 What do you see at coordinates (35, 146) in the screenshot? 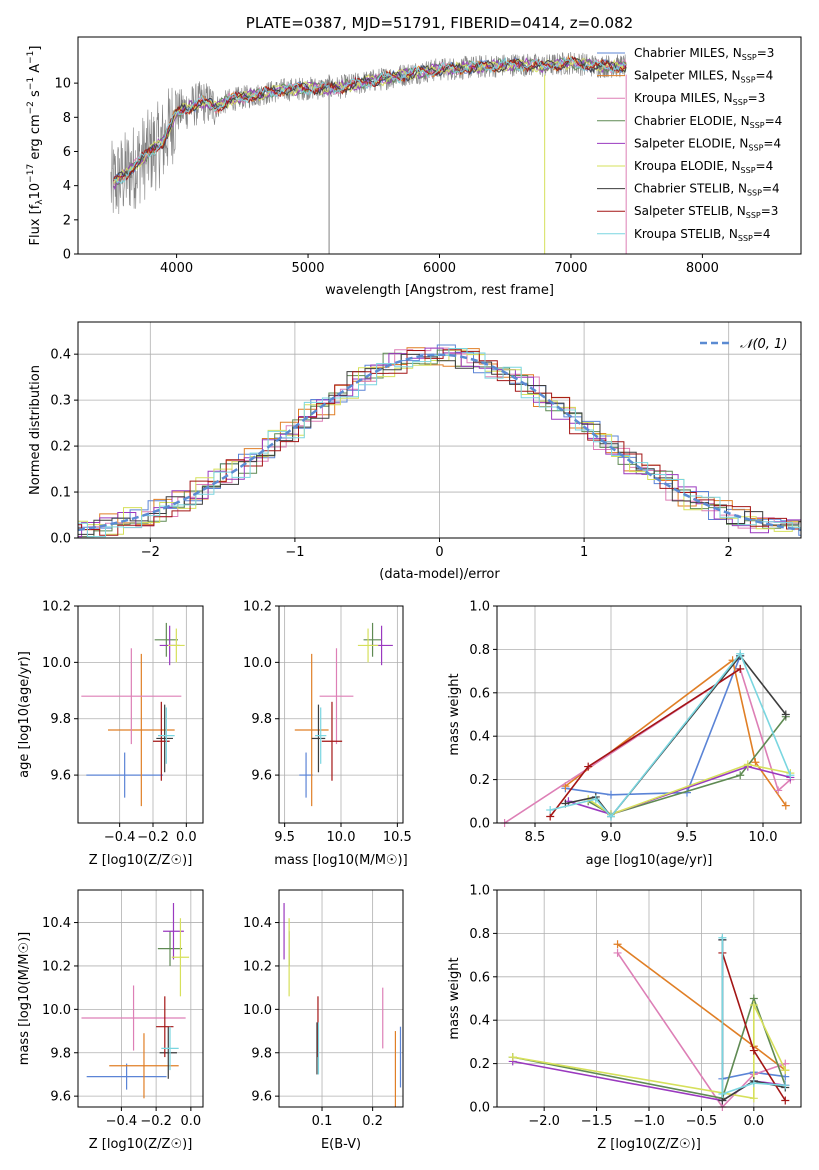
I see `y-axis-label: Flux [fλ10−17 erg cm−2 s−1 A−1]` at bounding box center [35, 146].